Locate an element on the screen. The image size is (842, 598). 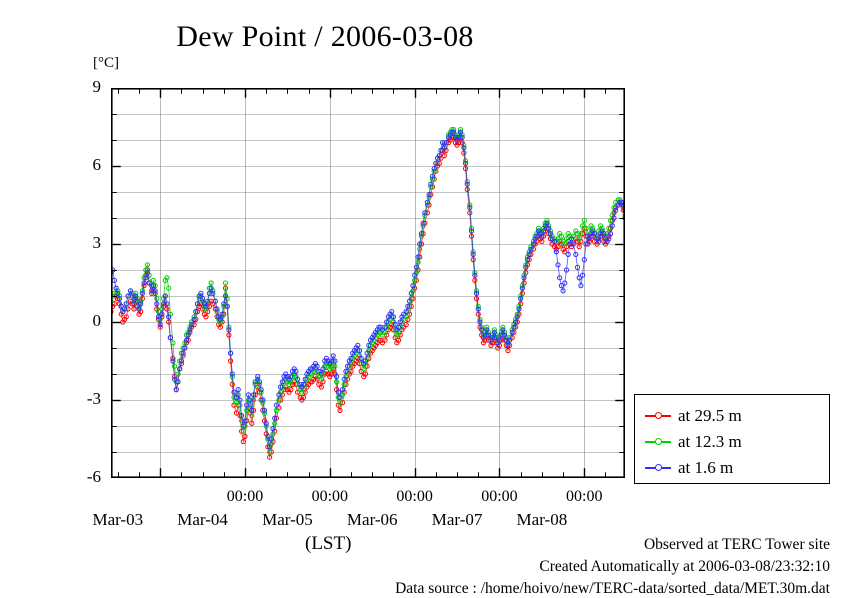
y-tick-0: 0 is located at coordinates (97, 320).